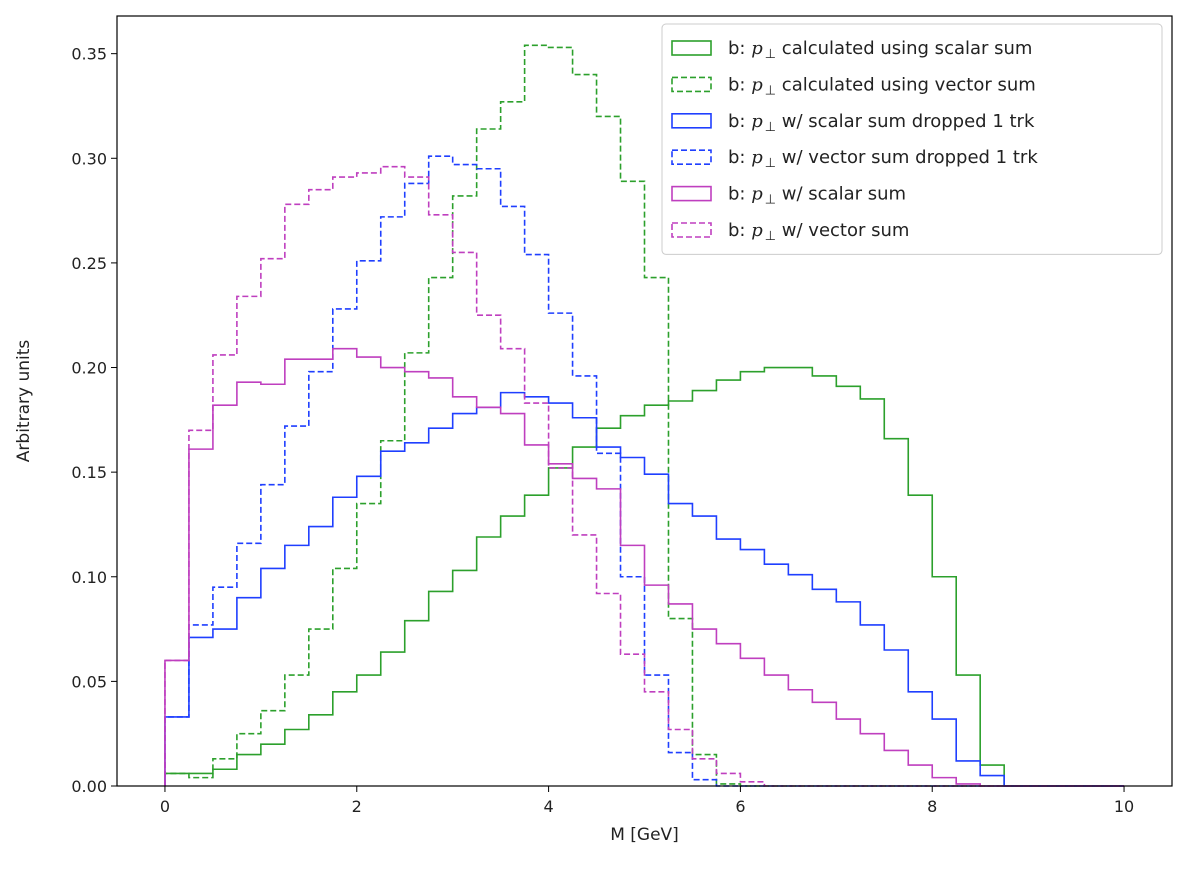 The image size is (1188, 872). I want to click on y-tick-label: 0.00, so click(89, 786).